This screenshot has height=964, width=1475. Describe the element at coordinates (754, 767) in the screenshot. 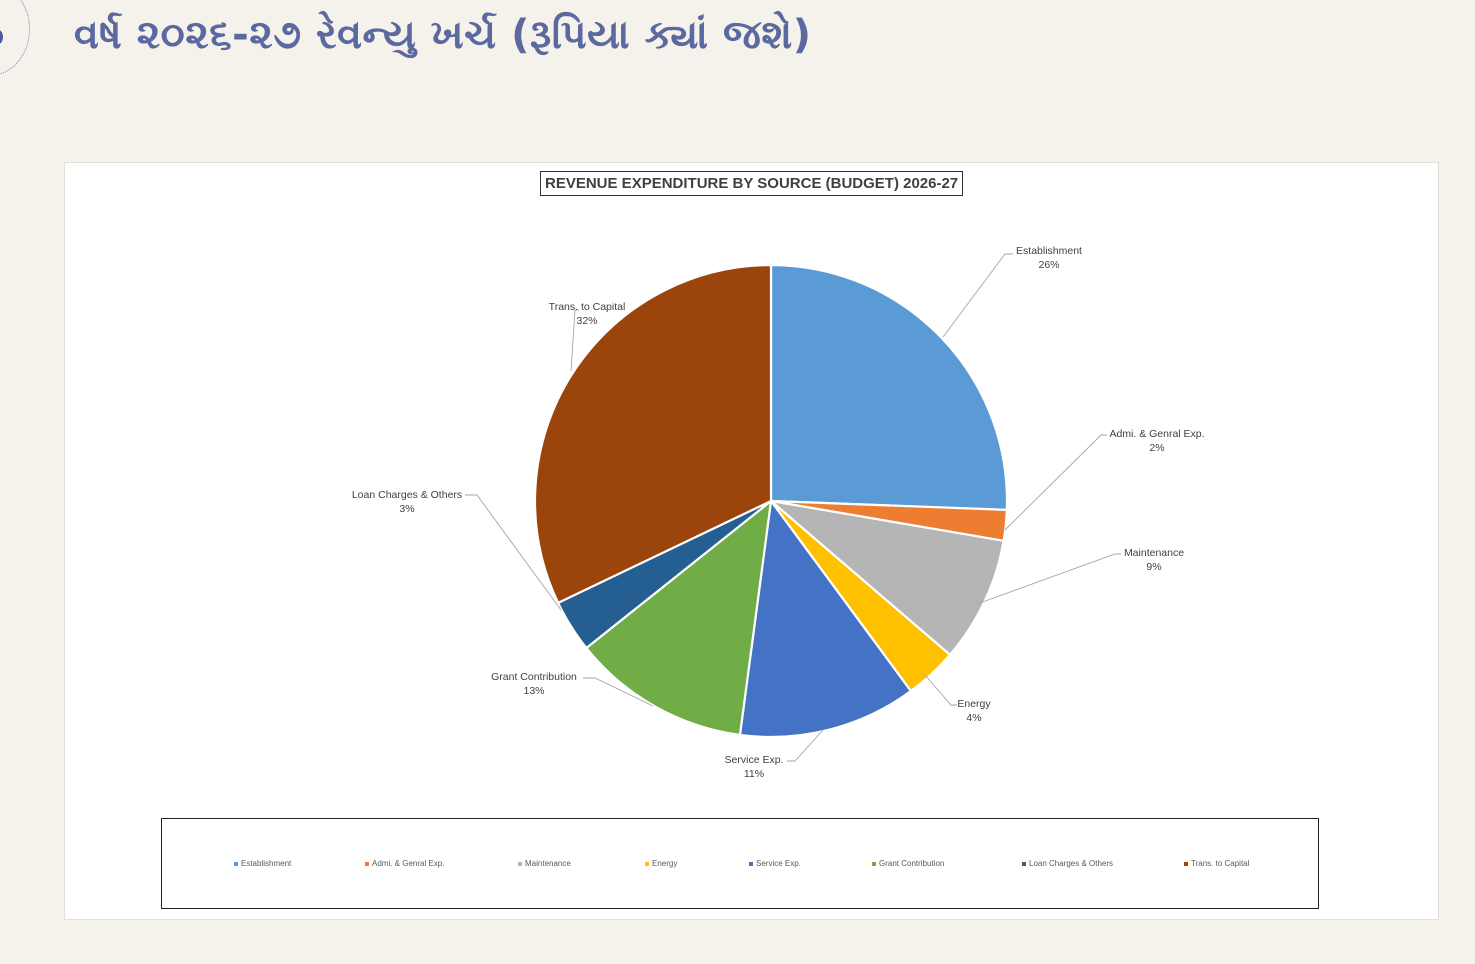

I see `data-label-service-exp: Service Exp. 11%` at that location.